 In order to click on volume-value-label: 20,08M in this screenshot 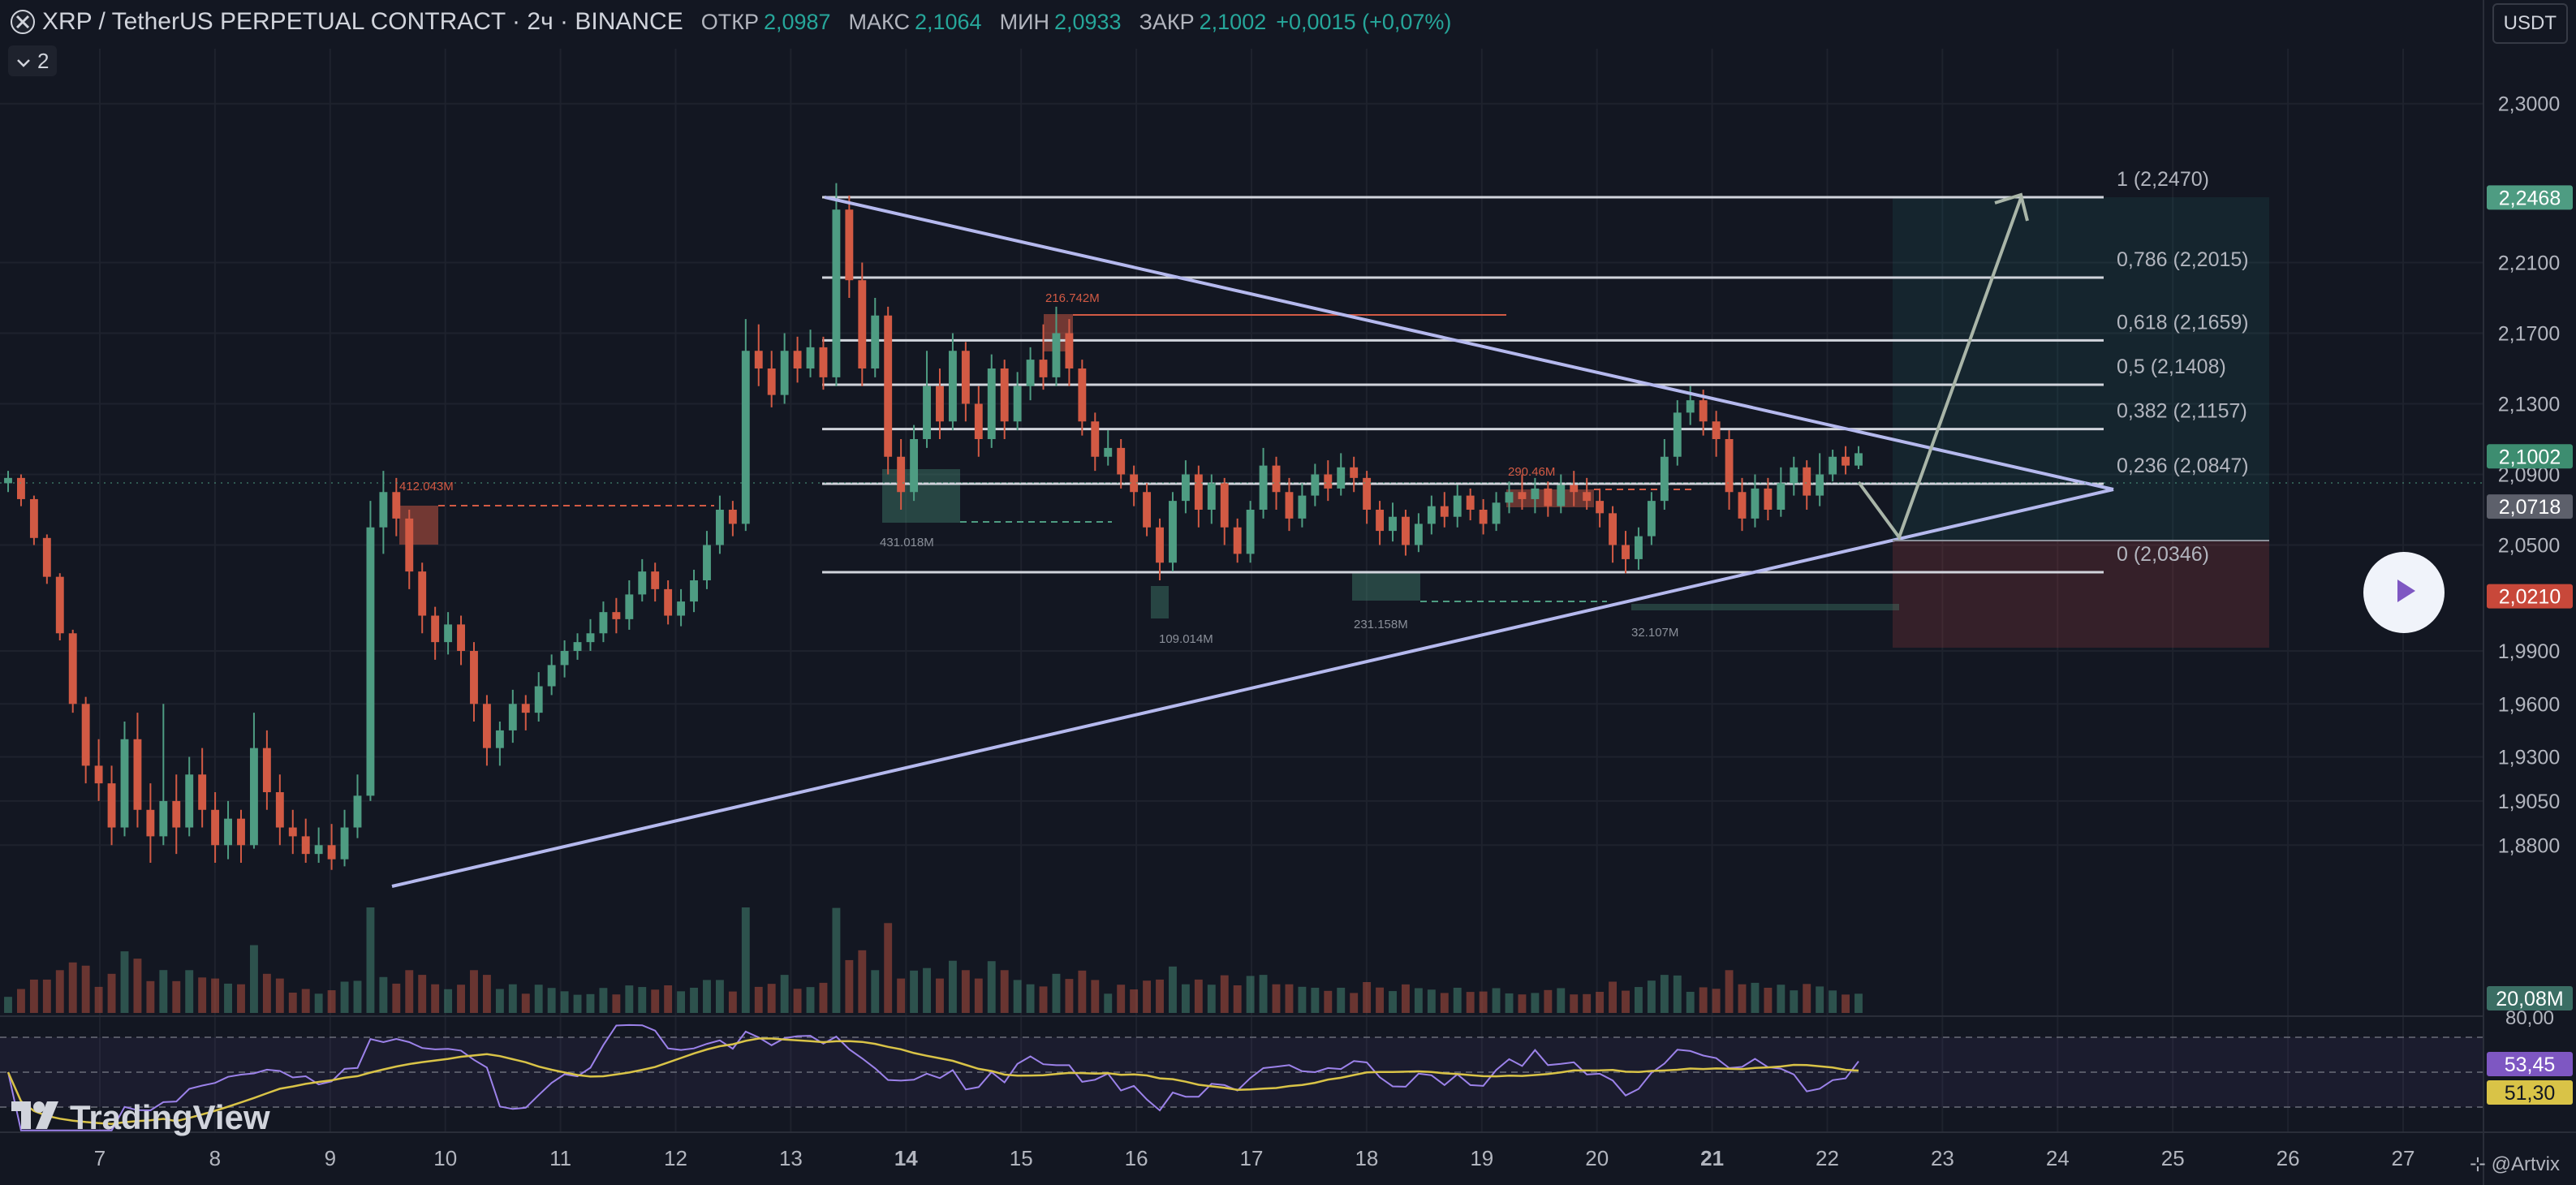, I will do `click(2530, 999)`.